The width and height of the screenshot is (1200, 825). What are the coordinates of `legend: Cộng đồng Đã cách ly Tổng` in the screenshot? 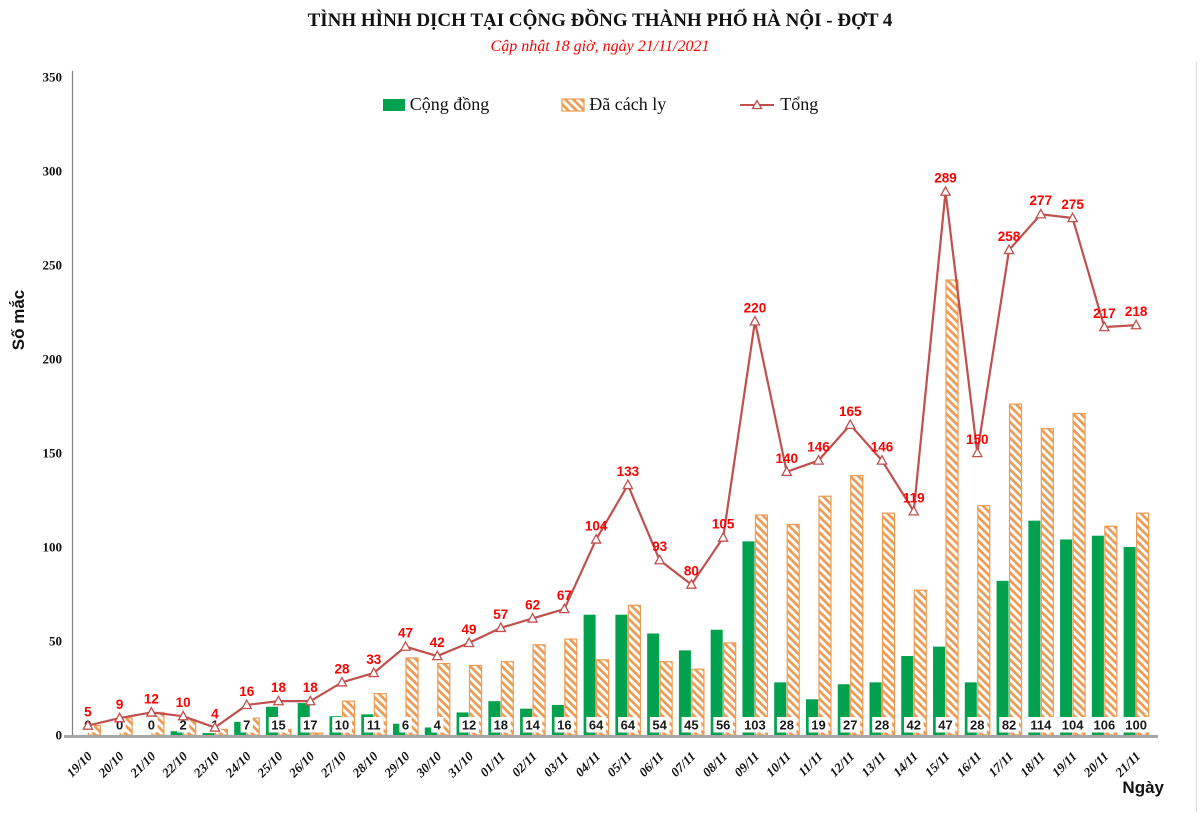 It's located at (600, 104).